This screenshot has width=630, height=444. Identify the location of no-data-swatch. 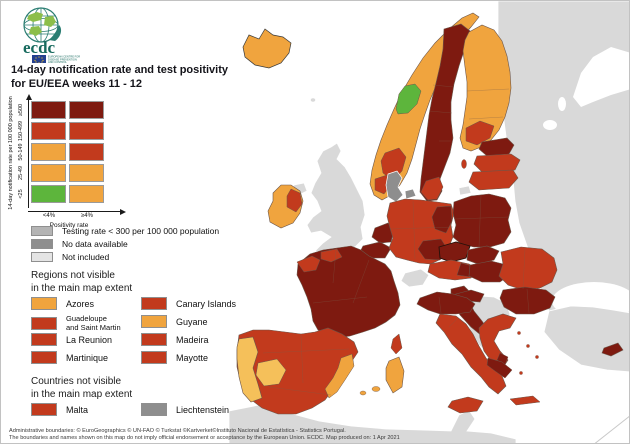
(42, 244).